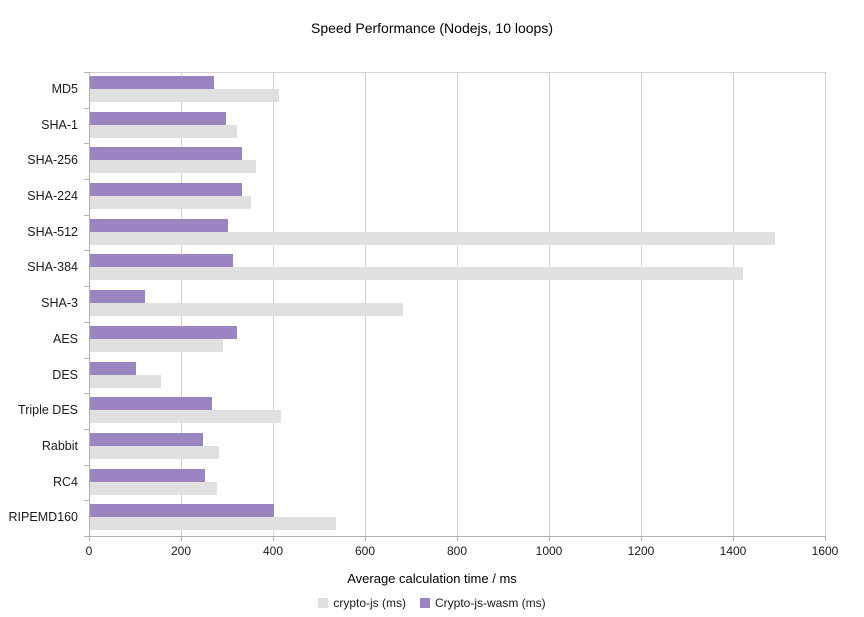  What do you see at coordinates (273, 551) in the screenshot?
I see `x-axis-label: 400` at bounding box center [273, 551].